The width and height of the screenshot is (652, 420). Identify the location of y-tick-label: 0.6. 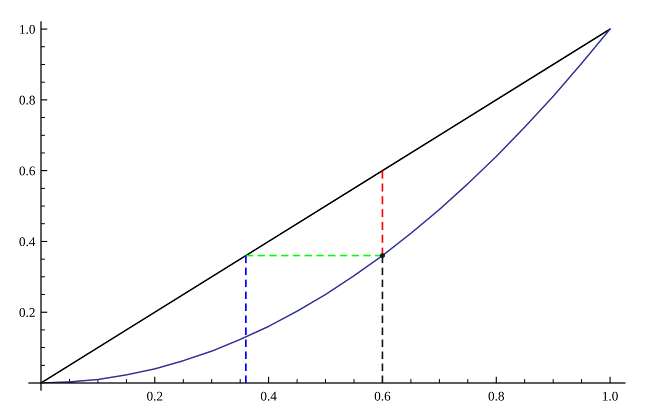
(27, 171).